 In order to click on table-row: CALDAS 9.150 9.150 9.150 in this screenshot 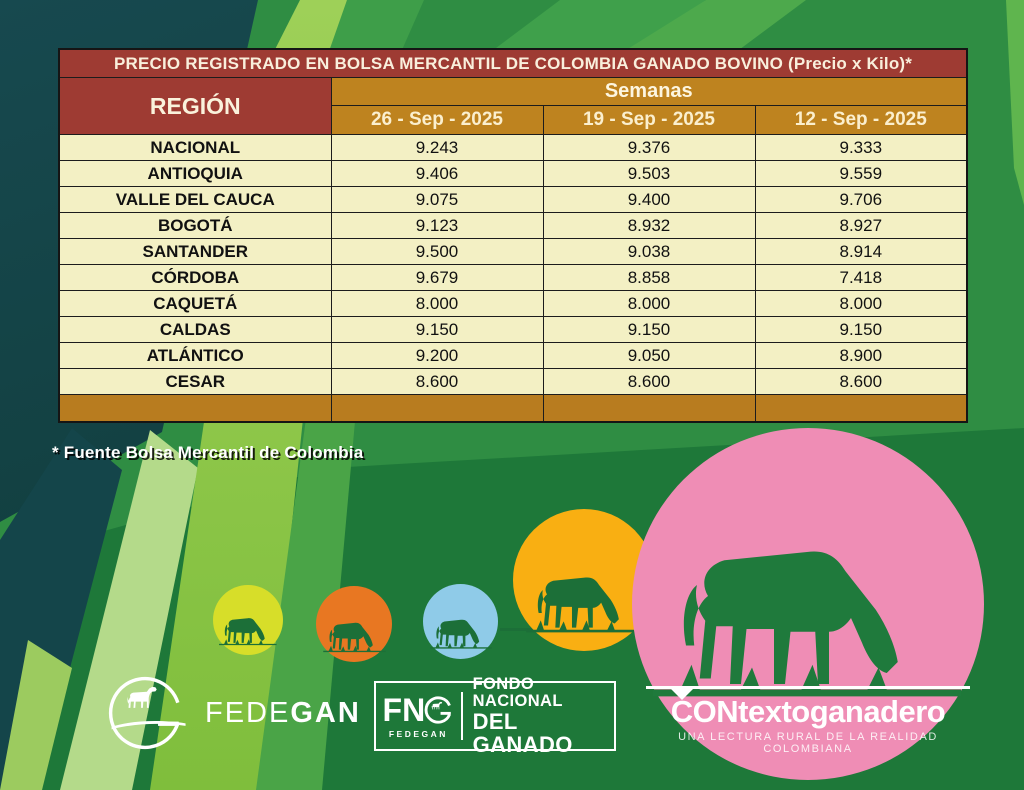, I will do `click(513, 329)`.